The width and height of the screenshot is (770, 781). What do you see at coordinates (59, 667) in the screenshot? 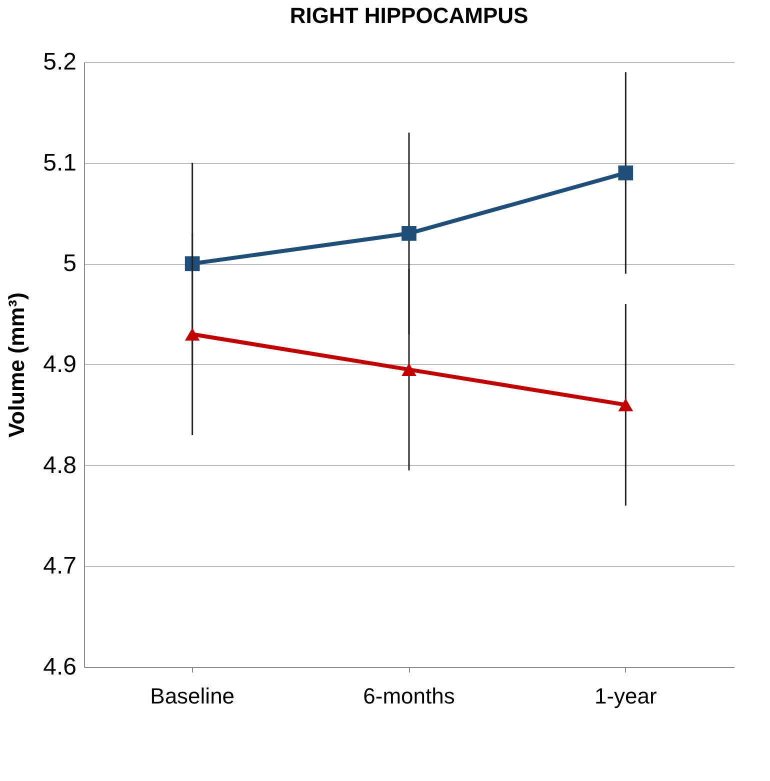
I see `y-tick-label: 4.6` at bounding box center [59, 667].